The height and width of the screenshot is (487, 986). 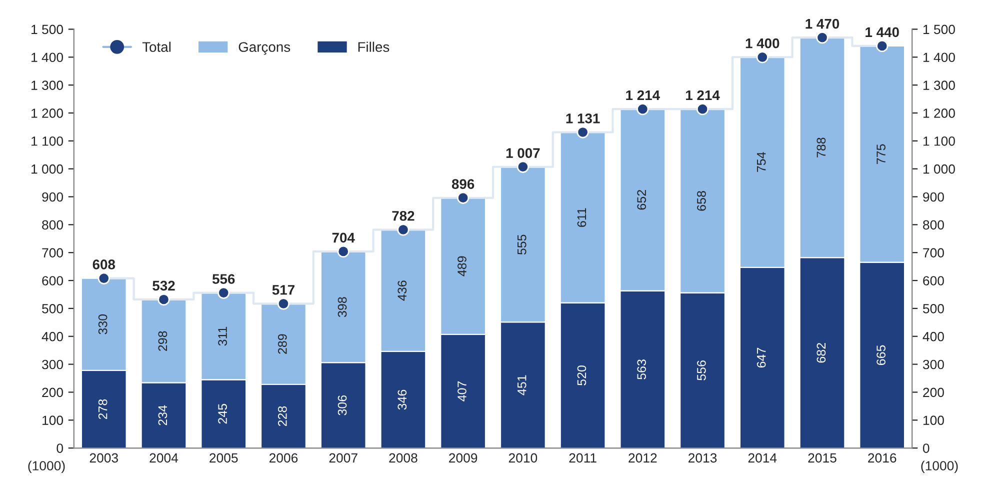 I want to click on data-label: 436, so click(x=402, y=290).